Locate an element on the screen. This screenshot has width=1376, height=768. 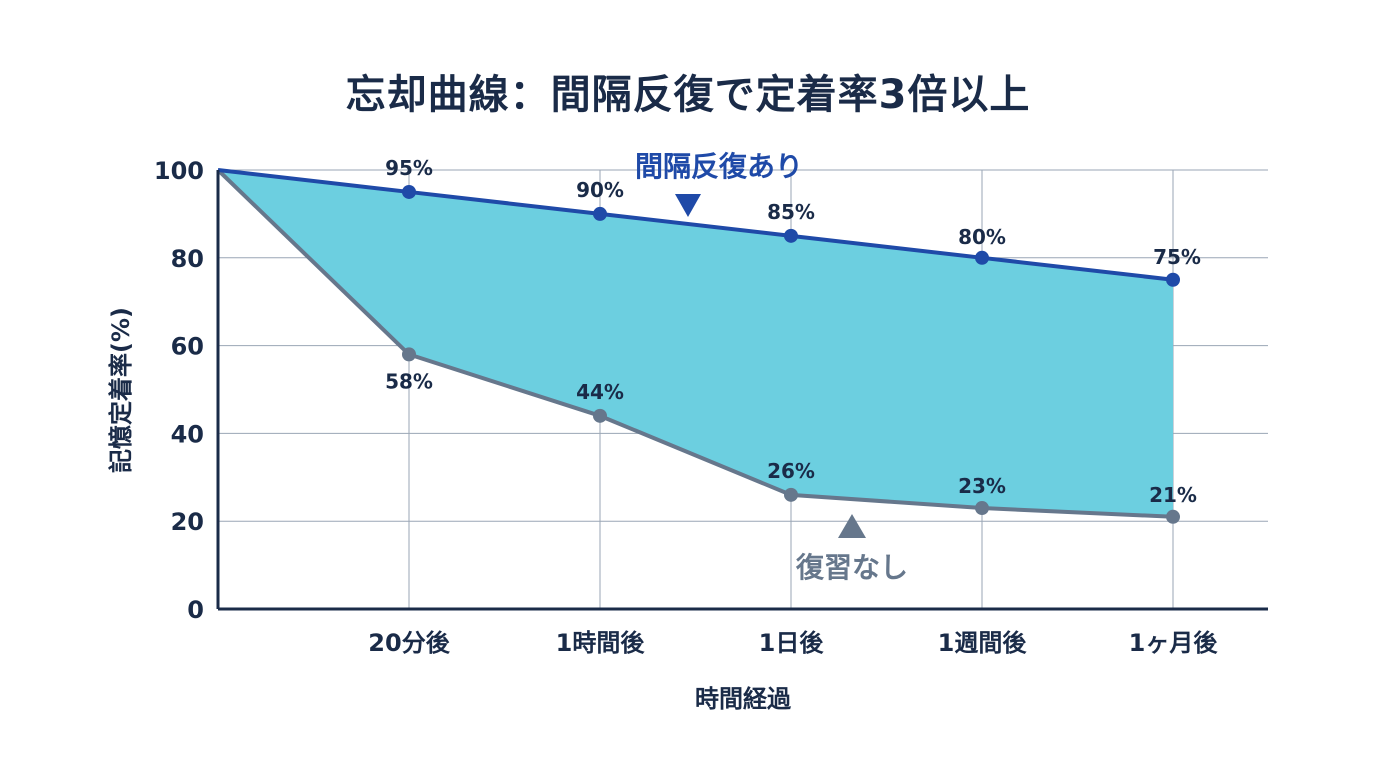
data-label: 85% is located at coordinates (791, 212).